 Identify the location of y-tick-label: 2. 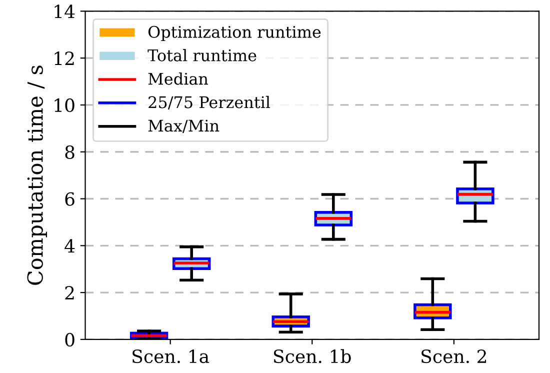
(69, 293).